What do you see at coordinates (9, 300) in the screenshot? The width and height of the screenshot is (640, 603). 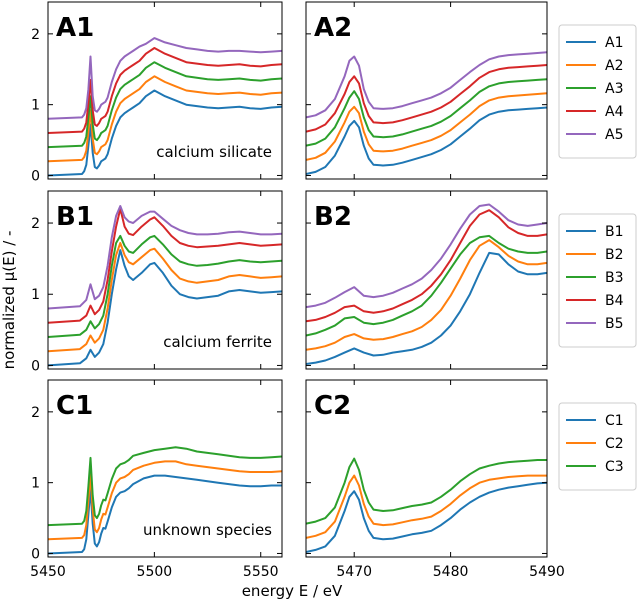 I see `y-axis-label: normalized μ(E) / -` at bounding box center [9, 300].